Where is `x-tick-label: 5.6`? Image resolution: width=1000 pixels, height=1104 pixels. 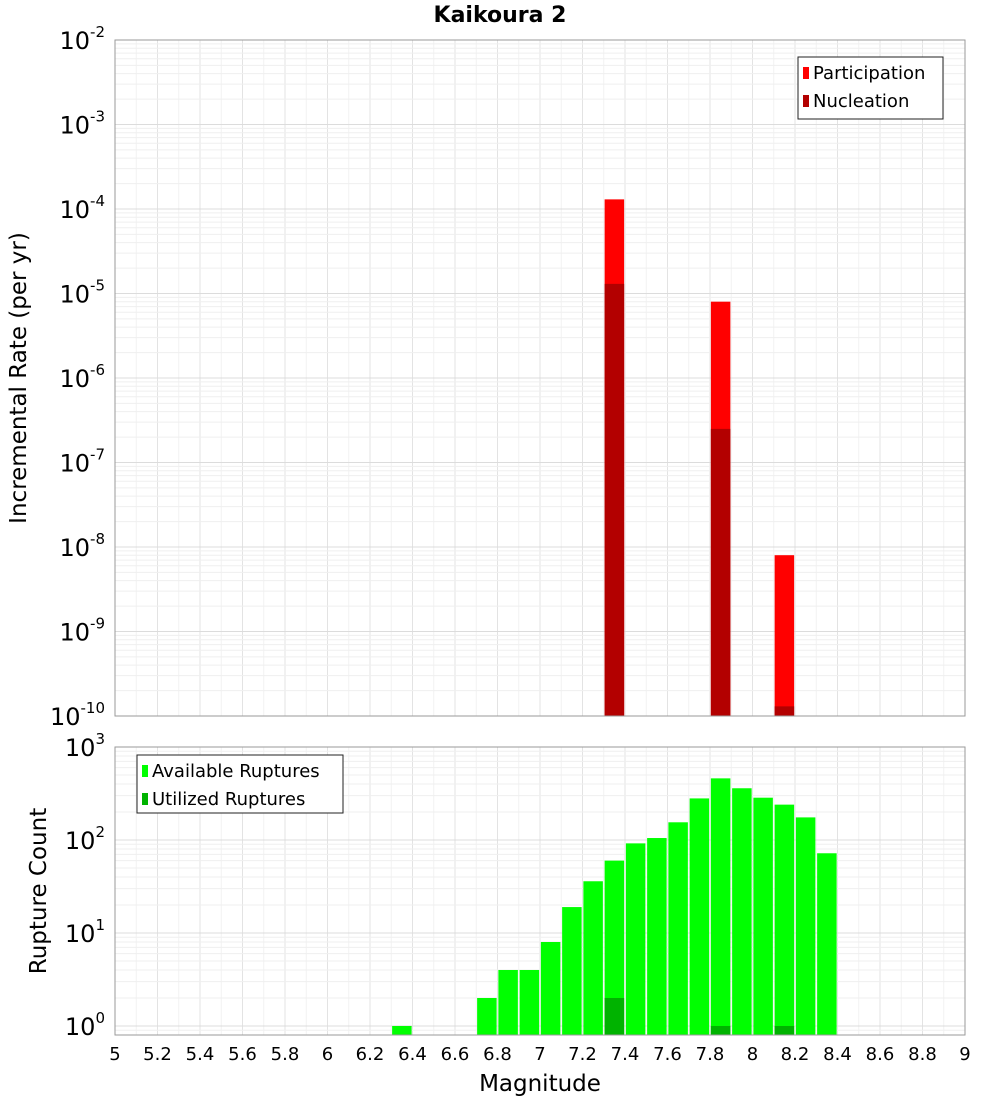 x-tick-label: 5.6 is located at coordinates (242, 1054).